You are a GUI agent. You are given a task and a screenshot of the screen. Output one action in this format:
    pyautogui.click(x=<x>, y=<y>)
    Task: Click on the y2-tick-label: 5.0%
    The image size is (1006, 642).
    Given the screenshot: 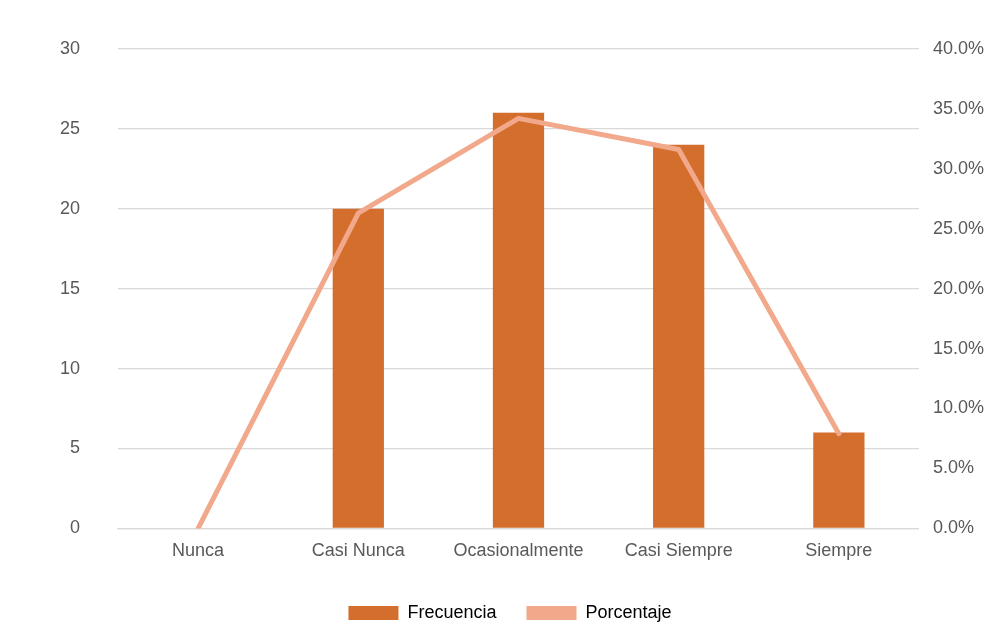 What is the action you would take?
    pyautogui.click(x=953, y=467)
    